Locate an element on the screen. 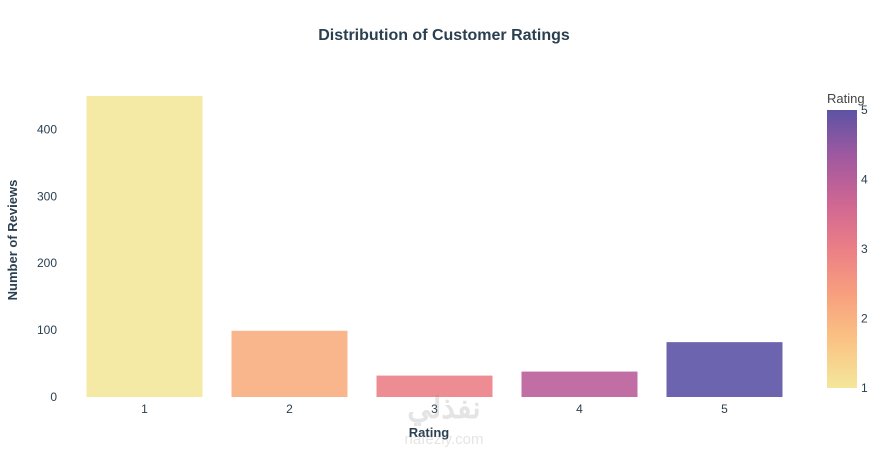 This screenshot has width=888, height=455. x-tick-label: 5 is located at coordinates (724, 409).